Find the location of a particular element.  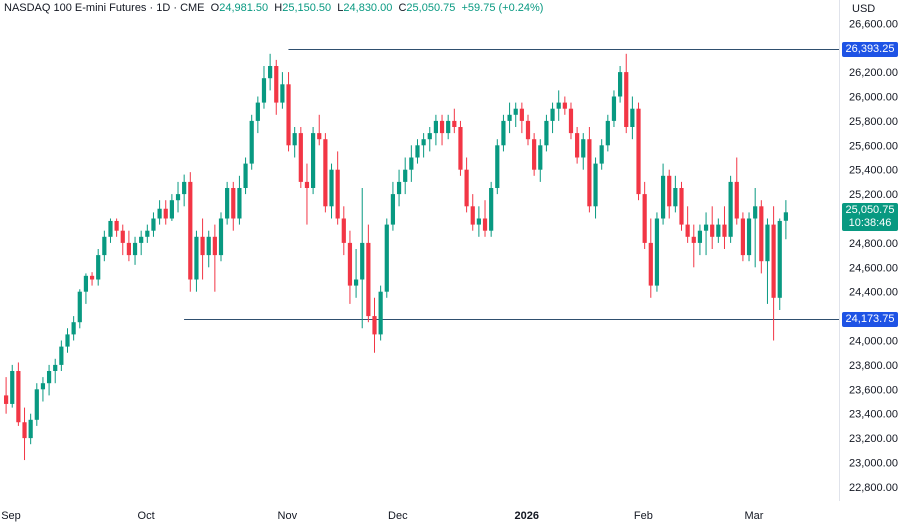

symbol-name: NASDAQ 100 E-mini Futures is located at coordinates (75, 8).